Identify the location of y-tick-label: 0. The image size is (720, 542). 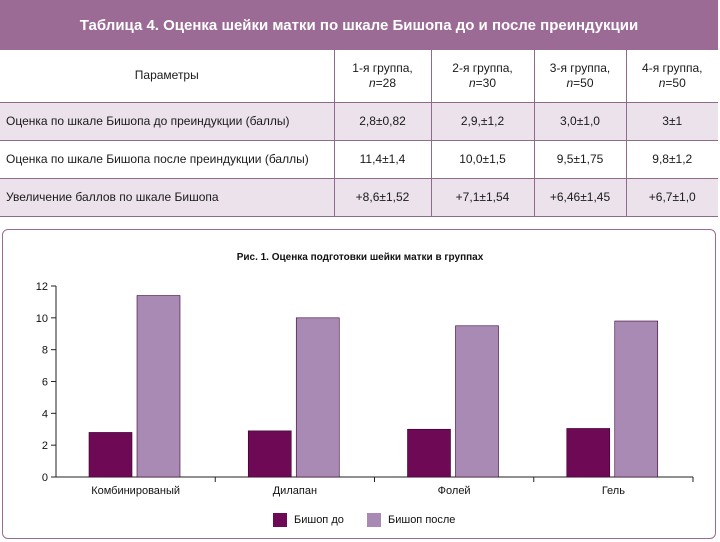
(45, 478).